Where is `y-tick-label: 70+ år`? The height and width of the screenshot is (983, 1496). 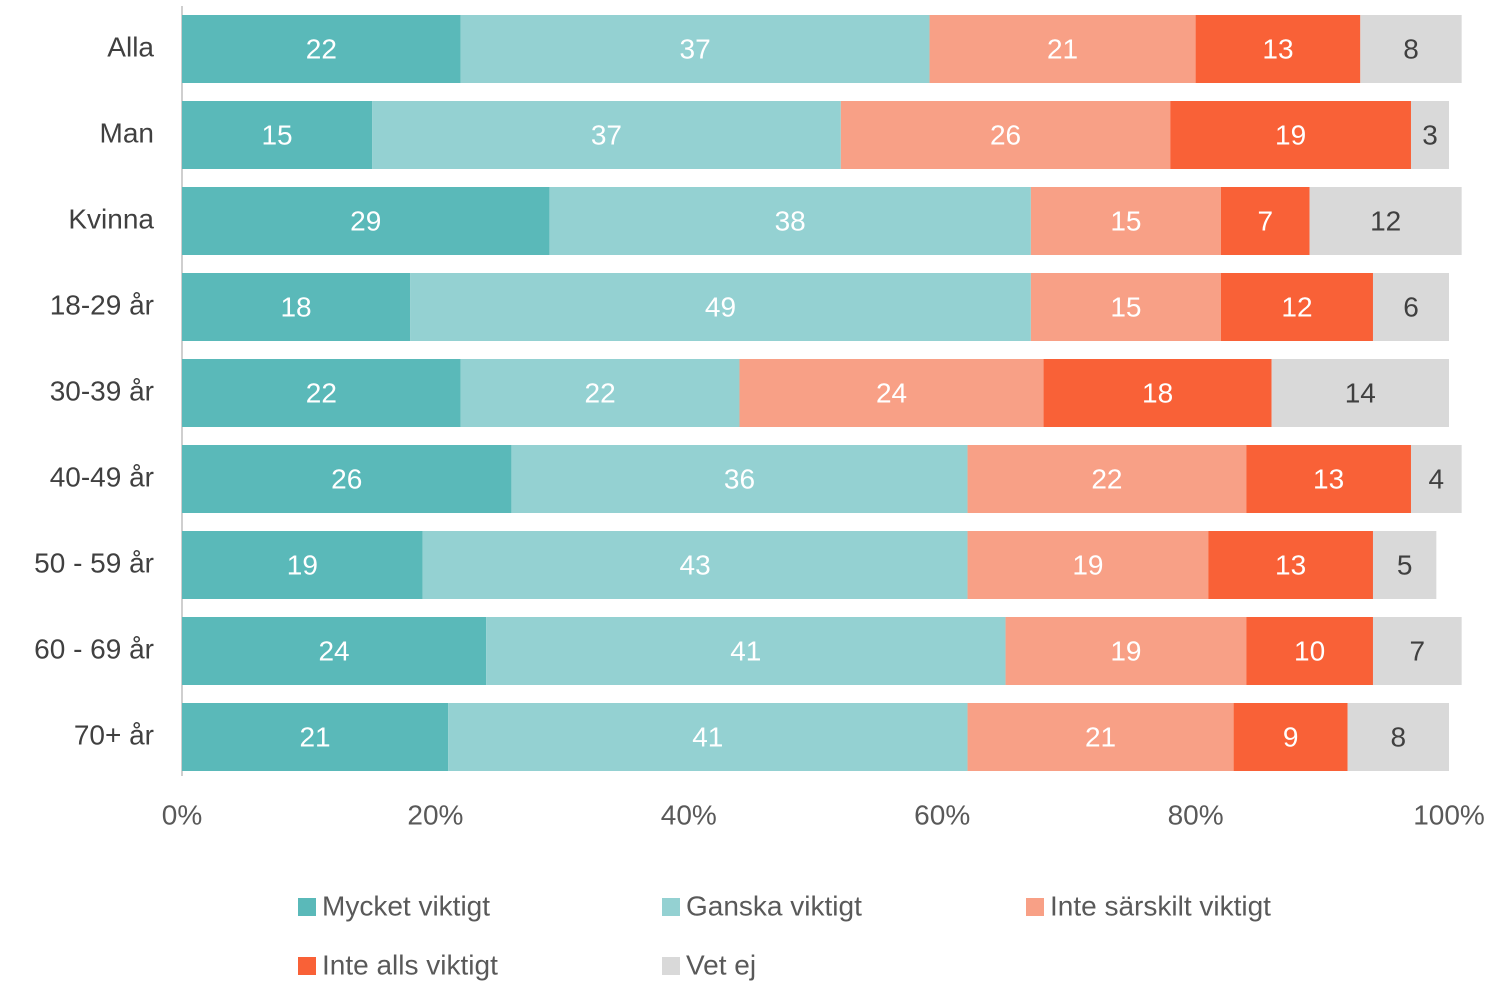 y-tick-label: 70+ år is located at coordinates (114, 734).